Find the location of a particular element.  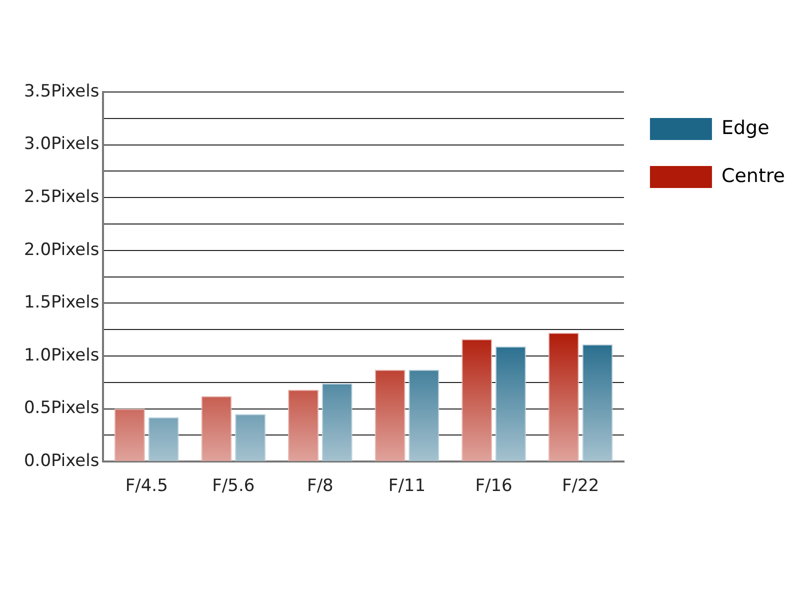

y-tick-label: 2.5Pixels is located at coordinates (62, 197).